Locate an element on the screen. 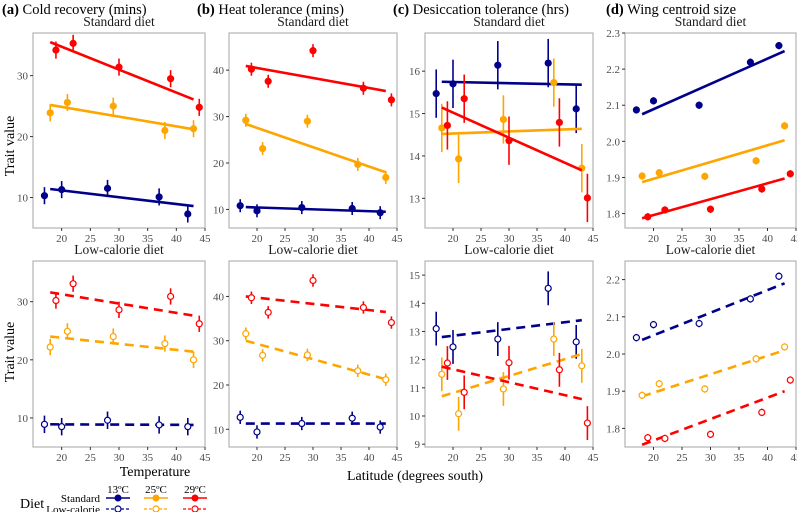 This screenshot has width=797, height=512. strip-label: Low-calorie diet is located at coordinates (313, 249).